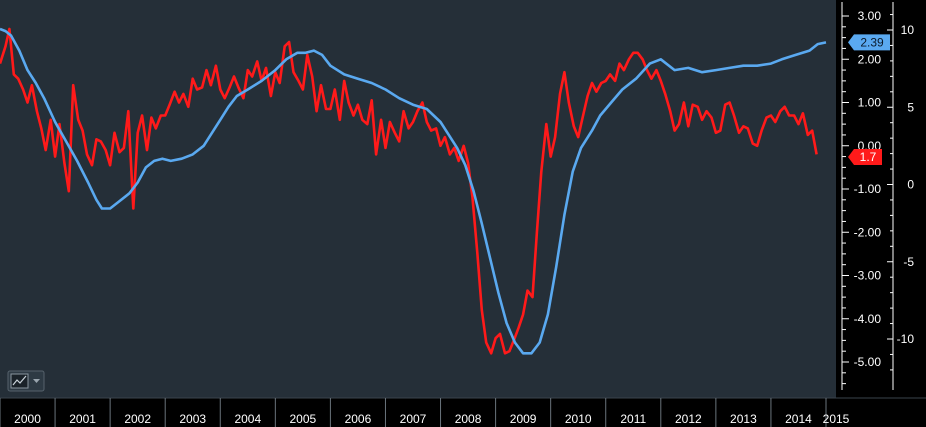 The image size is (926, 427). What do you see at coordinates (908, 262) in the screenshot?
I see `right-axis-tick-label: -5` at bounding box center [908, 262].